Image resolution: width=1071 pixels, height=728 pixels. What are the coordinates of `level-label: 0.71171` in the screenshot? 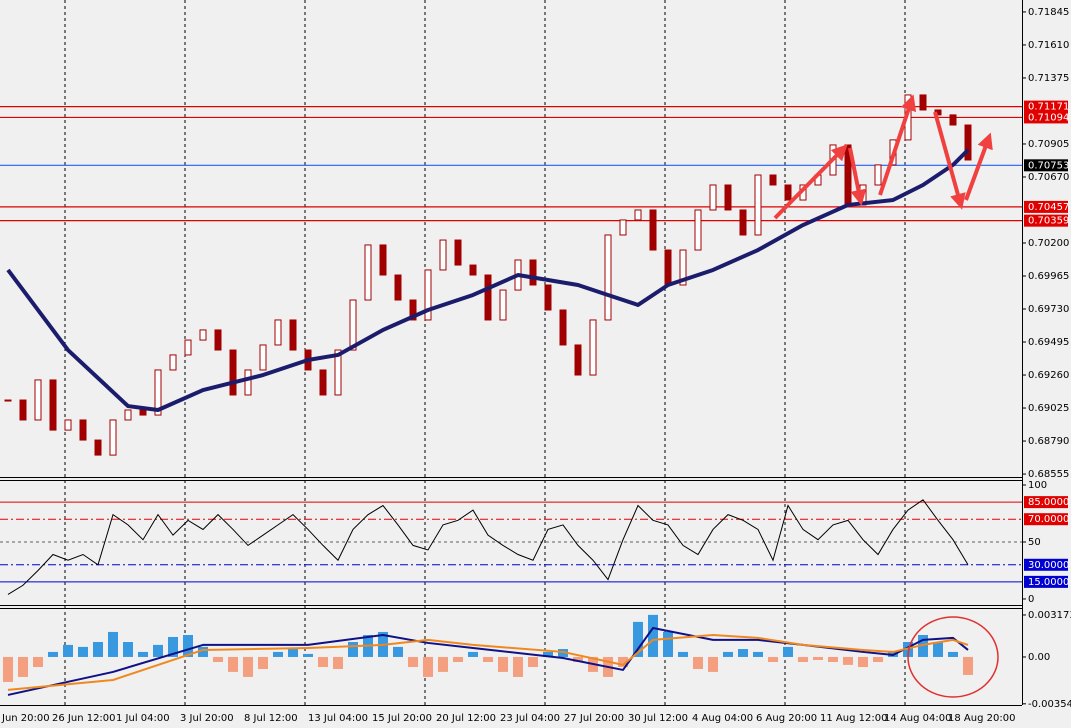 It's located at (1048, 107).